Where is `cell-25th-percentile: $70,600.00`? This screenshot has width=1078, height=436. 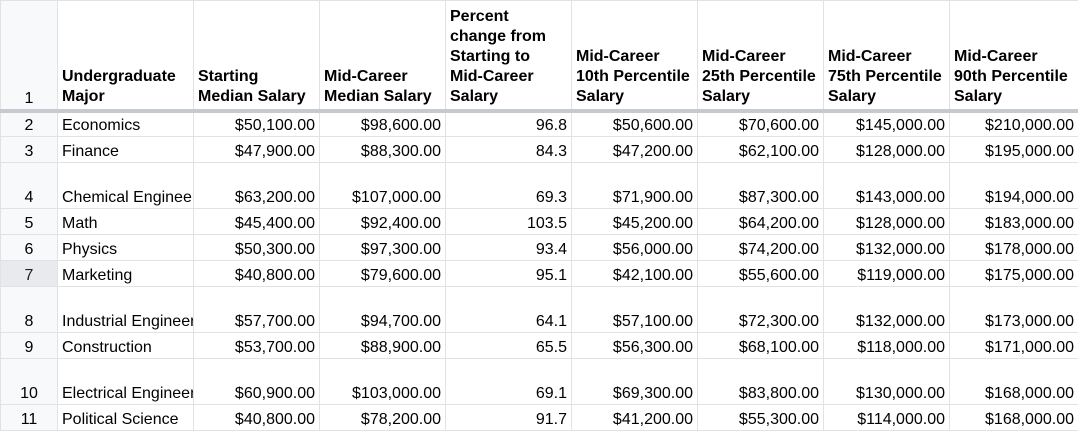
cell-25th-percentile: $70,600.00 is located at coordinates (760, 123).